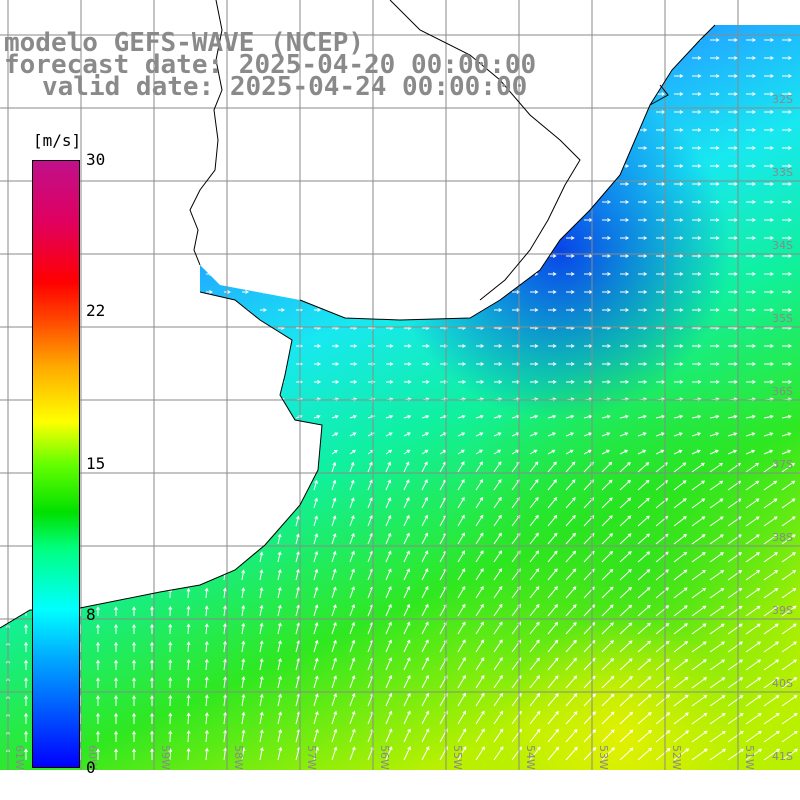 The height and width of the screenshot is (800, 800). What do you see at coordinates (457, 757) in the screenshot?
I see `longitude-label: 55W` at bounding box center [457, 757].